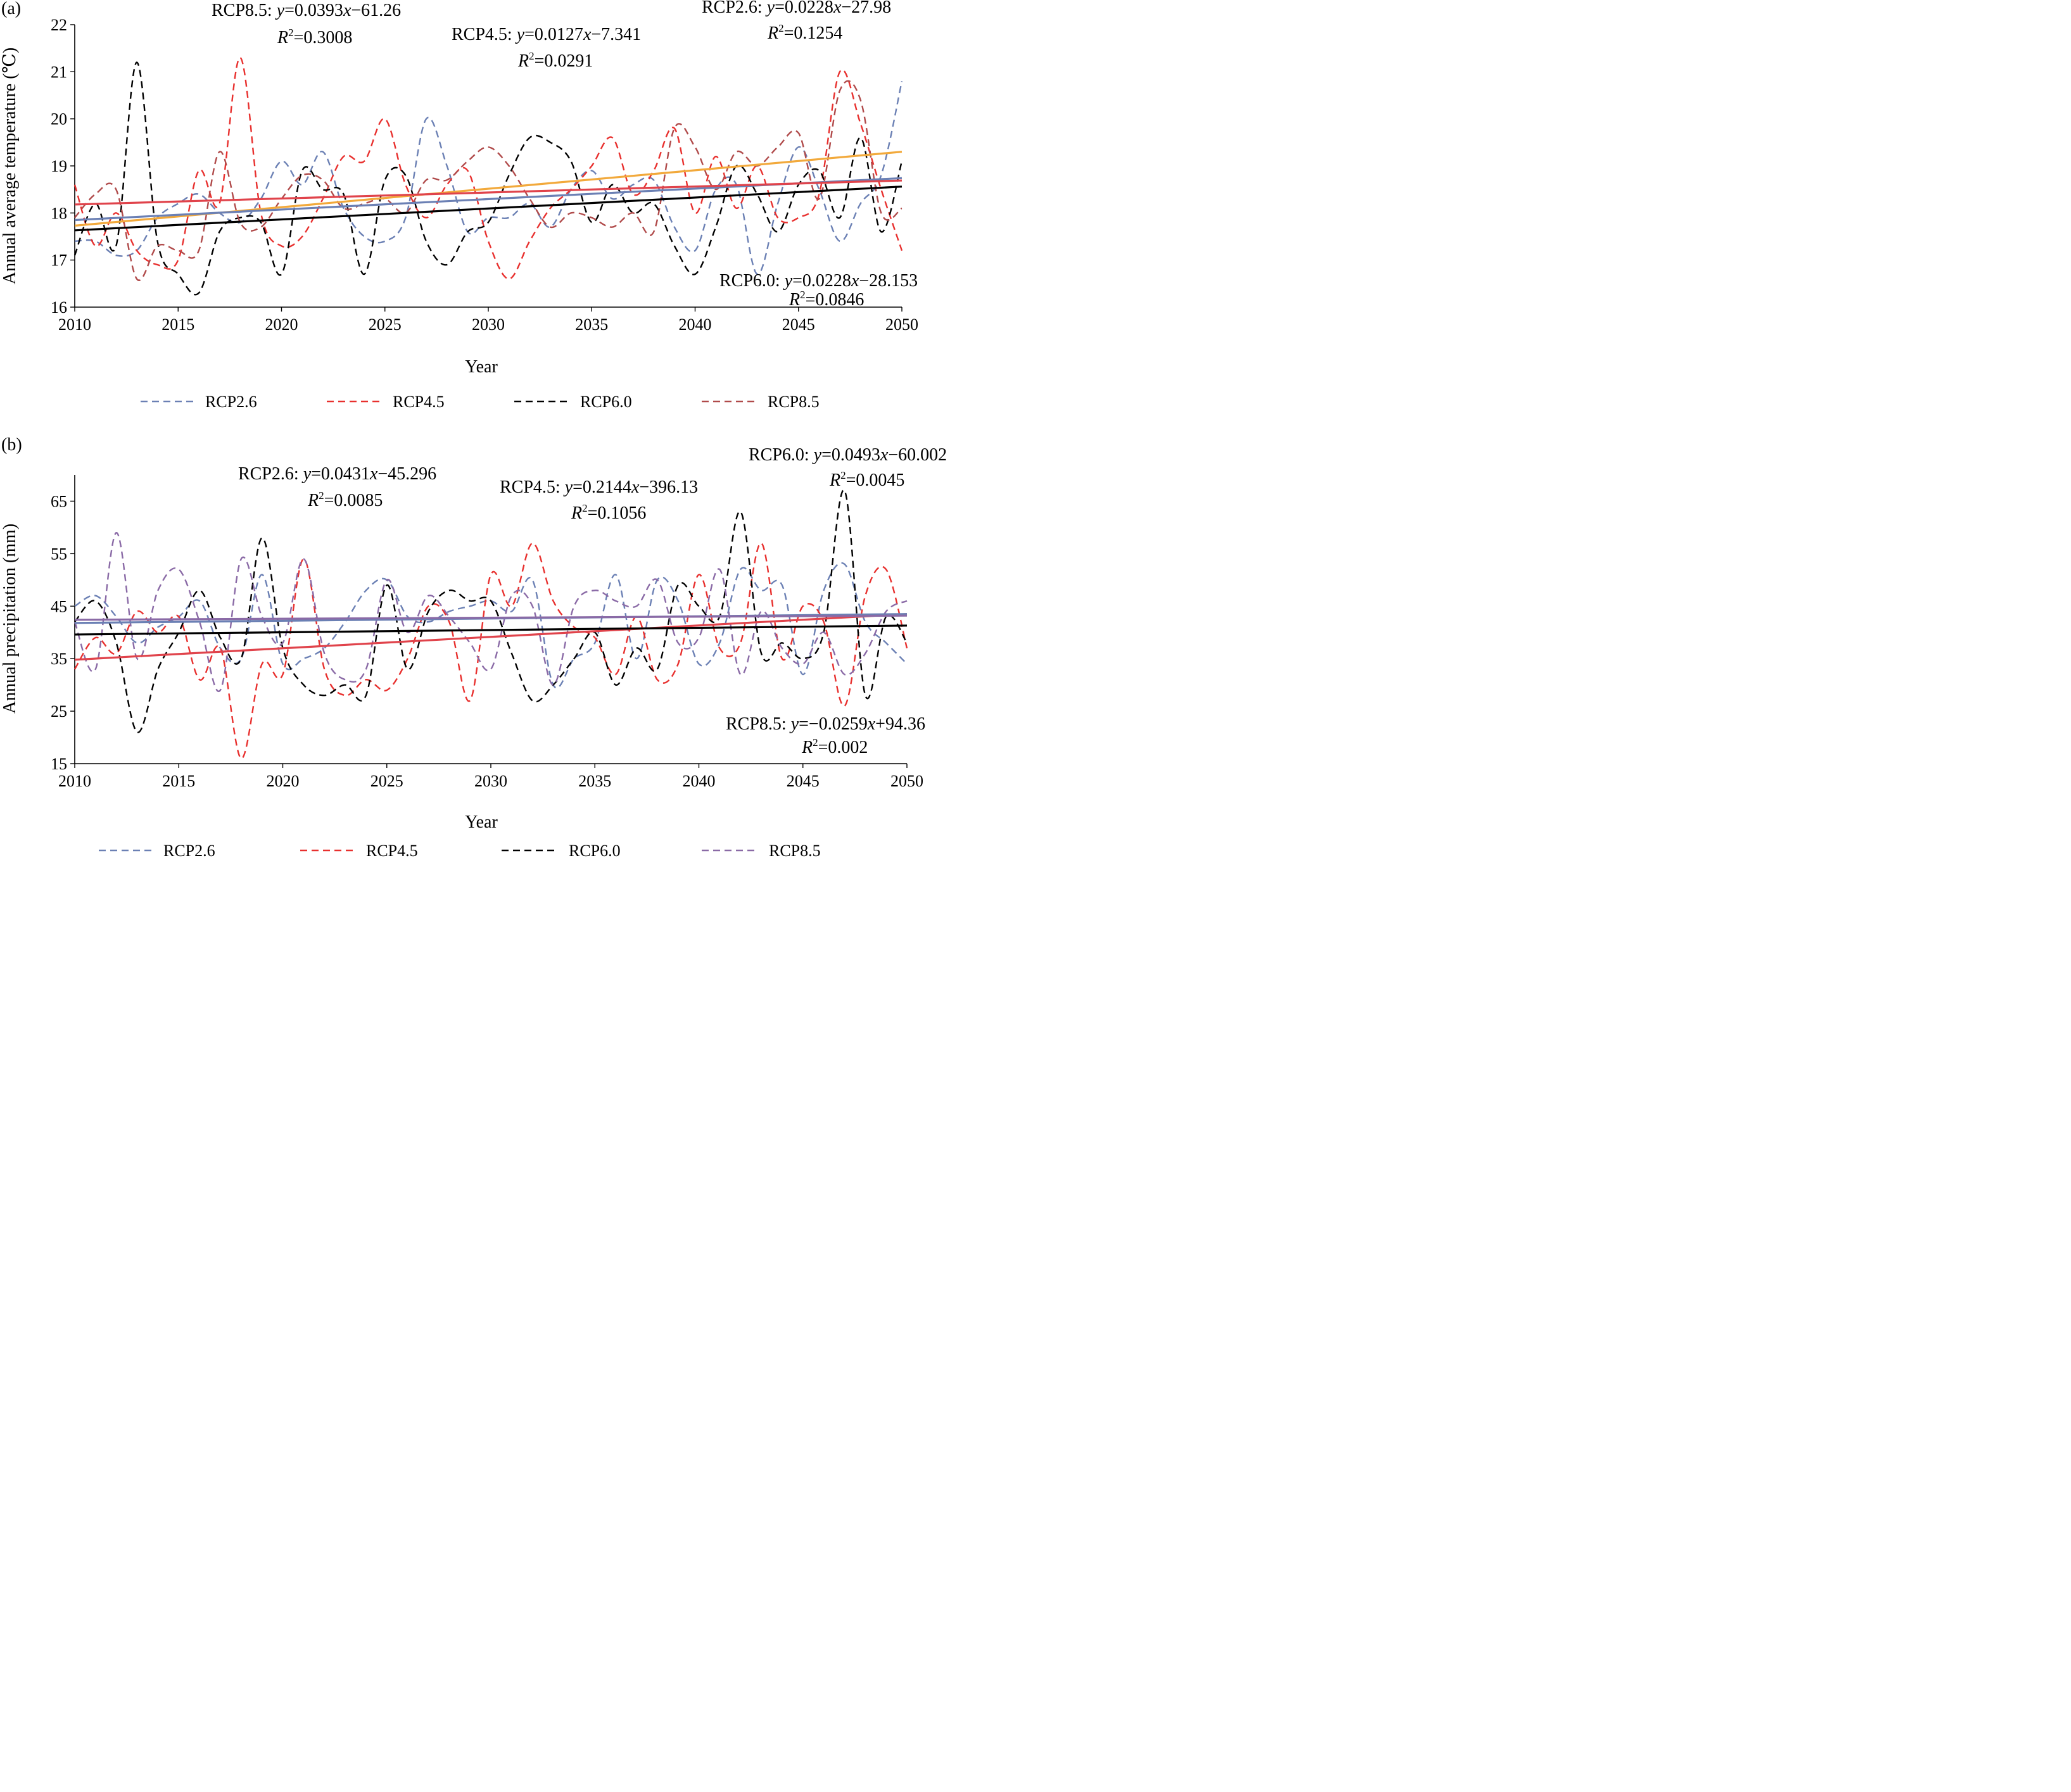 The image size is (2071, 1792). What do you see at coordinates (347, 10) in the screenshot?
I see `eq-x: x` at bounding box center [347, 10].